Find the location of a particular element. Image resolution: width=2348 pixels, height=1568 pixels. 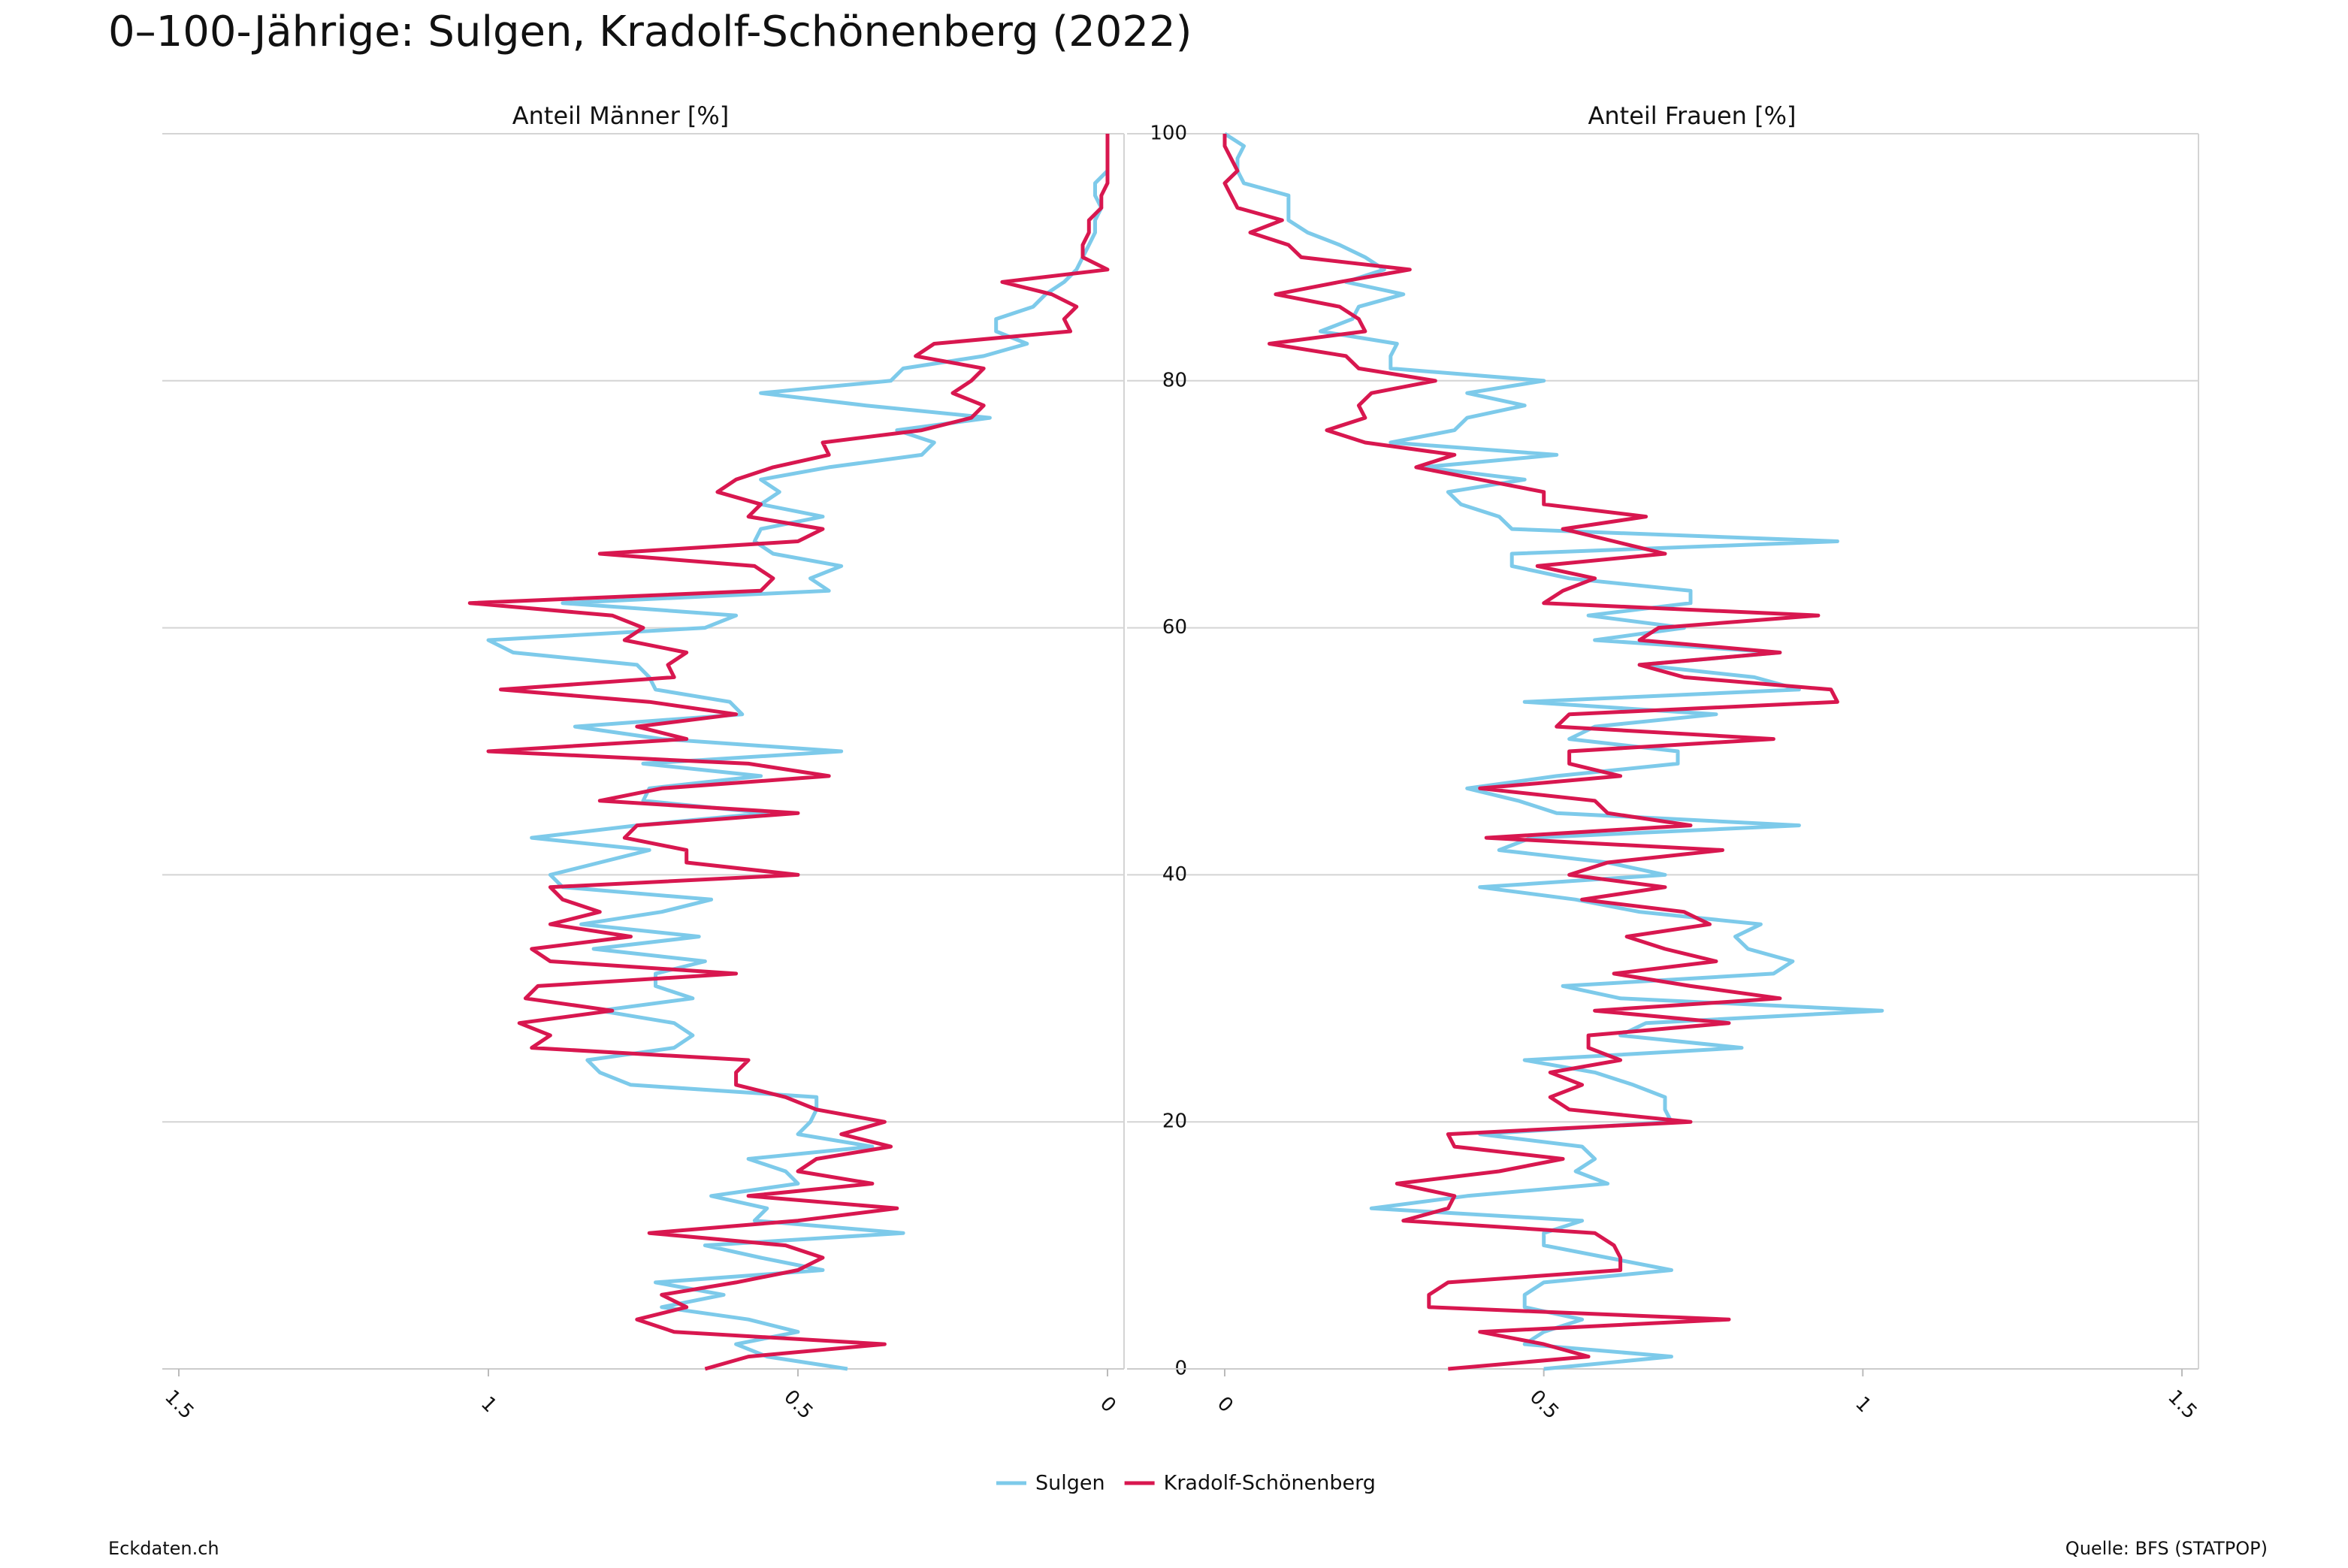

panel-title: Anteil Männer [%] is located at coordinates (621, 115).